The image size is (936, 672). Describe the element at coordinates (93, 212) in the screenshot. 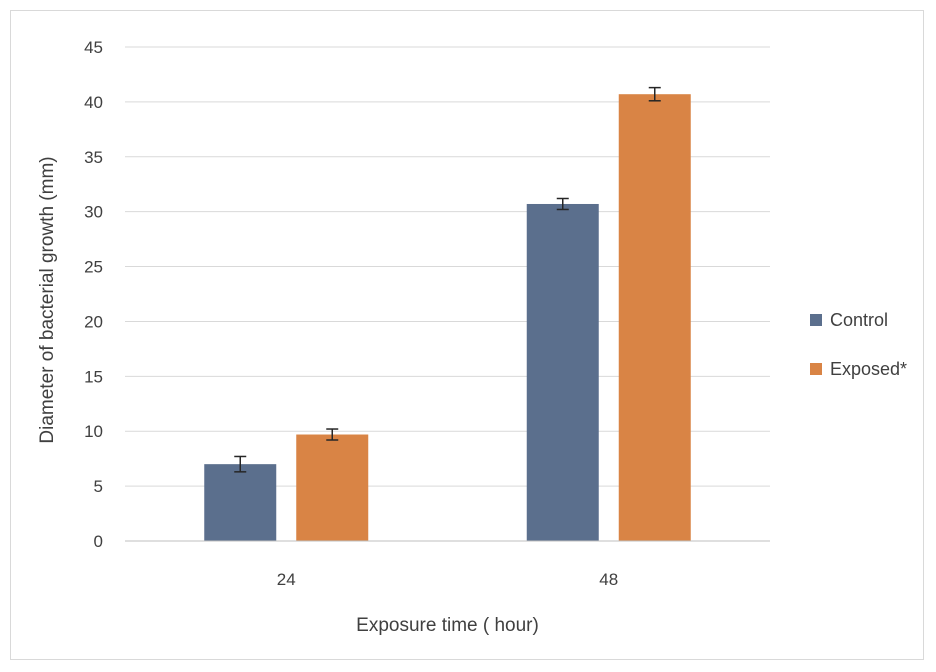

I see `y-tick-label: 30` at that location.